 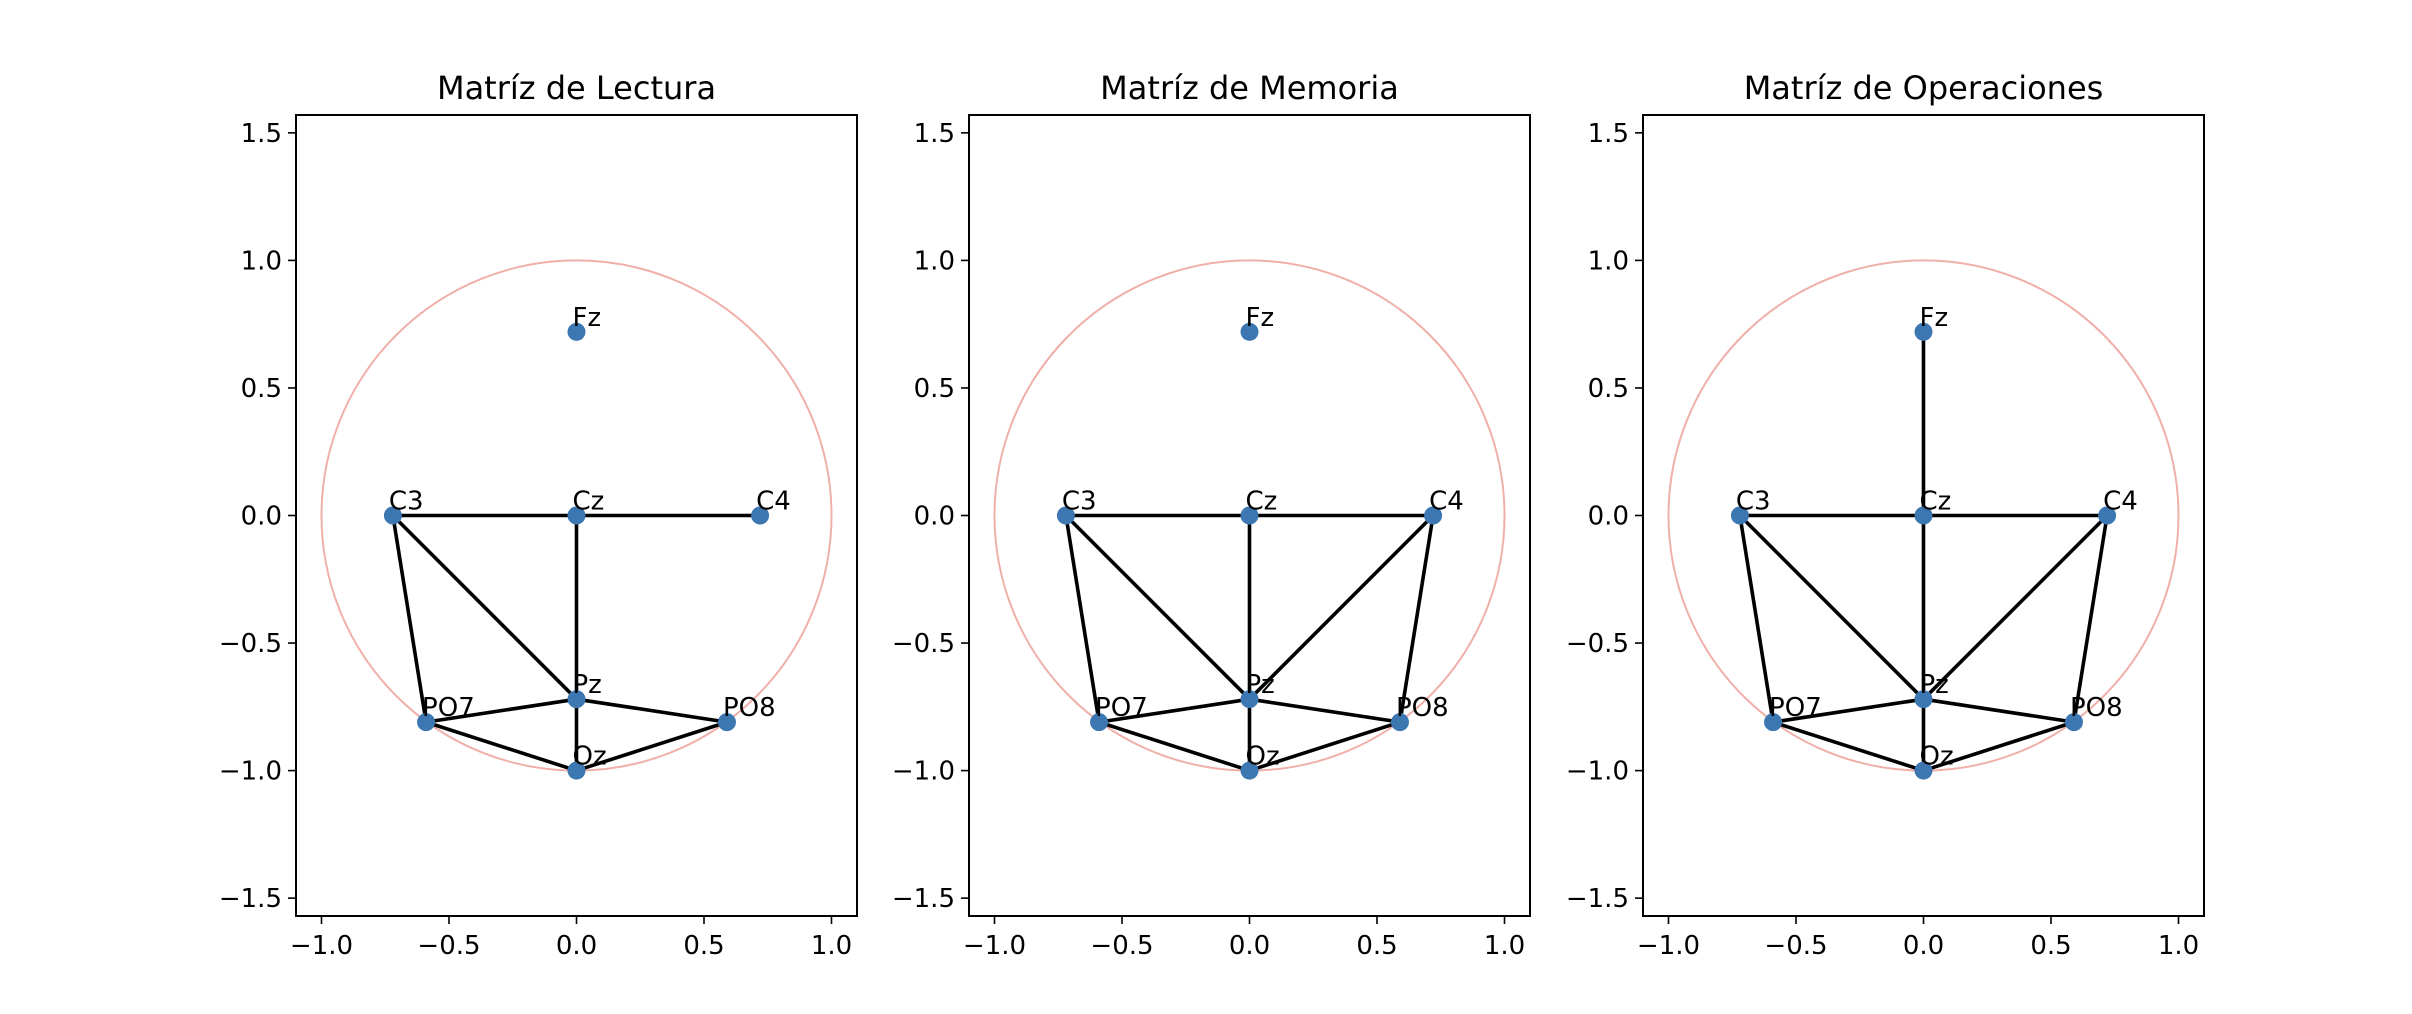 I want to click on panel-title: Matríz de Lectura, so click(x=576, y=88).